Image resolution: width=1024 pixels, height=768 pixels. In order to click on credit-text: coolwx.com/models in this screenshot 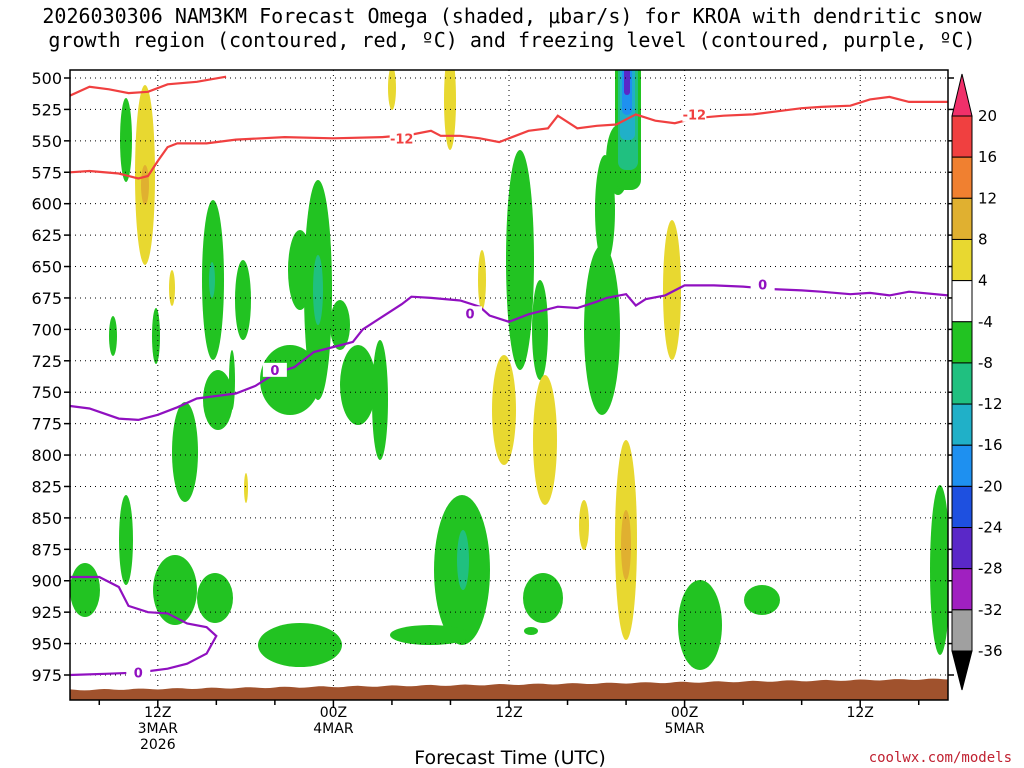, I will do `click(940, 758)`.